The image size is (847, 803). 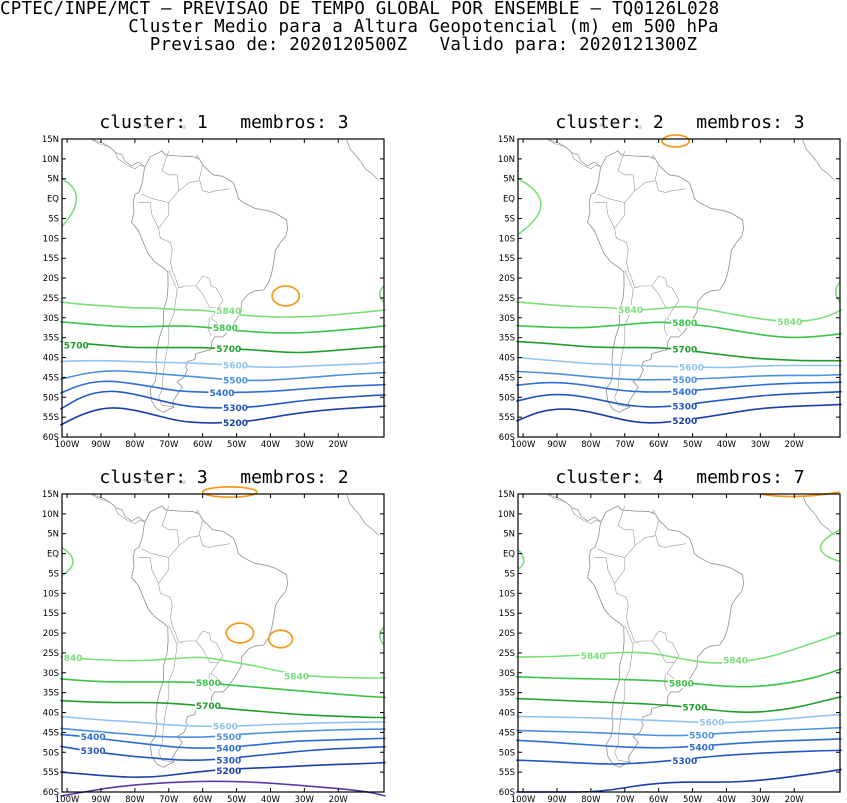 I want to click on contour-label: 5500, so click(x=235, y=382).